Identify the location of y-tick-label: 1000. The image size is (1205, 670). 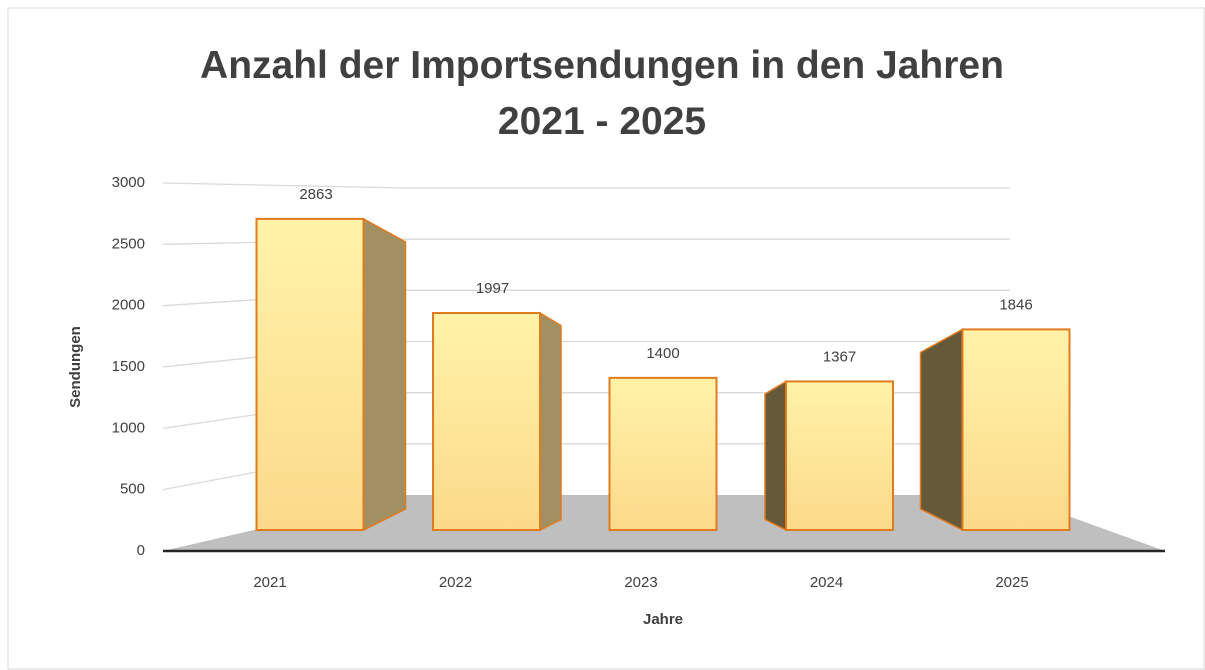
(128, 427).